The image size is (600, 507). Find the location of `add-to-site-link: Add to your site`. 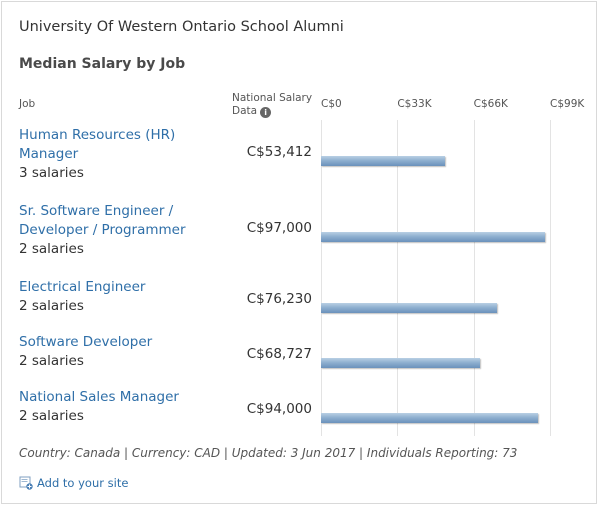

add-to-site-link: Add to your site is located at coordinates (73, 483).